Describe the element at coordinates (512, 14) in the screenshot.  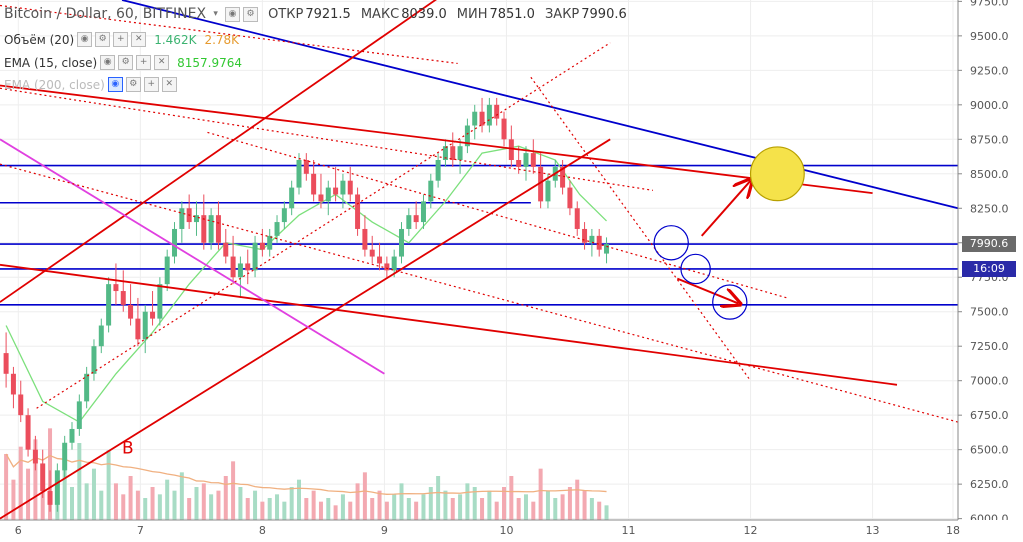
I see `low-value: 7851.0` at that location.